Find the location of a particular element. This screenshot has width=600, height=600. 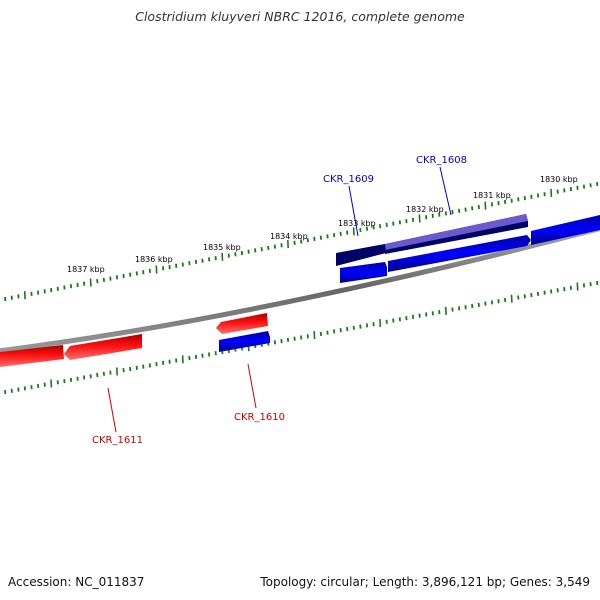

ruler-label-1835: 1835 kbp is located at coordinates (222, 247).